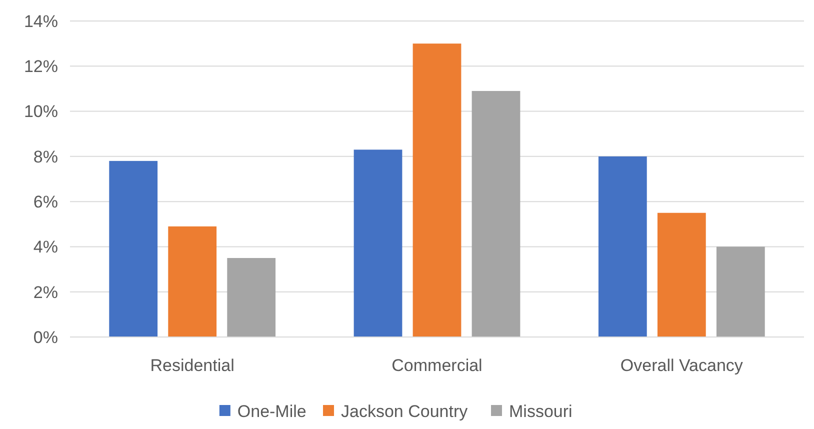  Describe the element at coordinates (41, 21) in the screenshot. I see `y-tick-label: 14%` at that location.